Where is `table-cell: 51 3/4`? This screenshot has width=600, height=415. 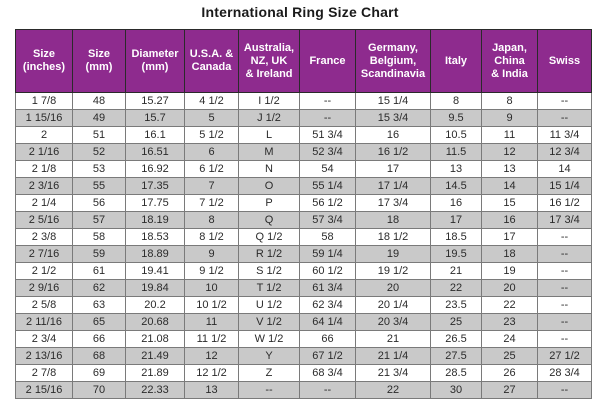
table-cell: 51 3/4 is located at coordinates (327, 135).